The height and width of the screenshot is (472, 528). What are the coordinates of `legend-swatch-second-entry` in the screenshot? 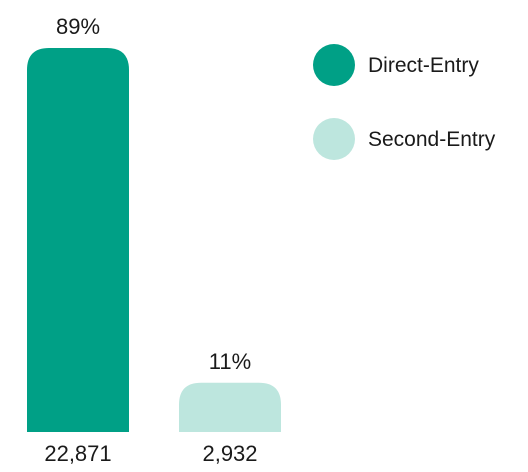 It's located at (334, 139).